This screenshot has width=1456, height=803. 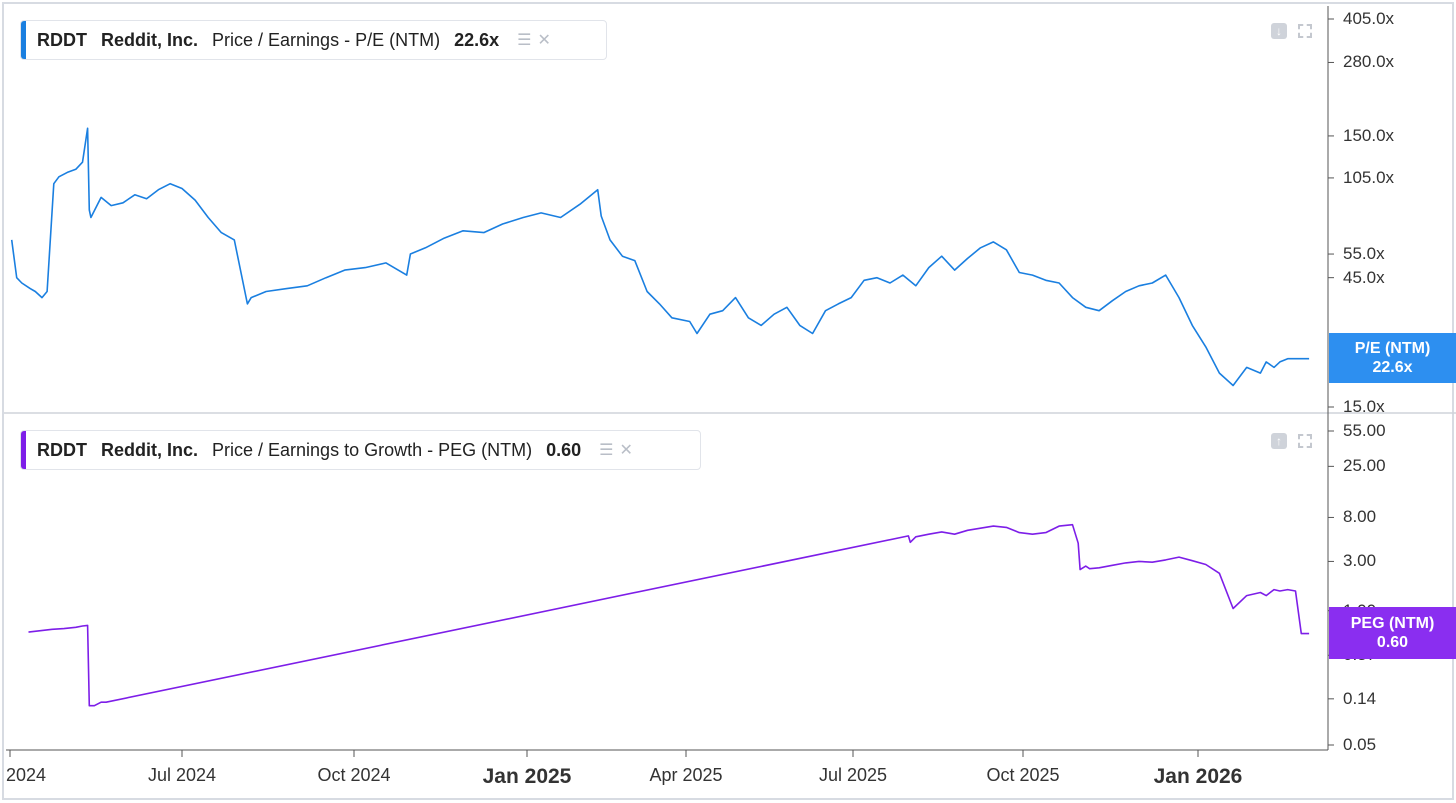 What do you see at coordinates (1364, 254) in the screenshot?
I see `pe-y-tick-label: 55.0x` at bounding box center [1364, 254].